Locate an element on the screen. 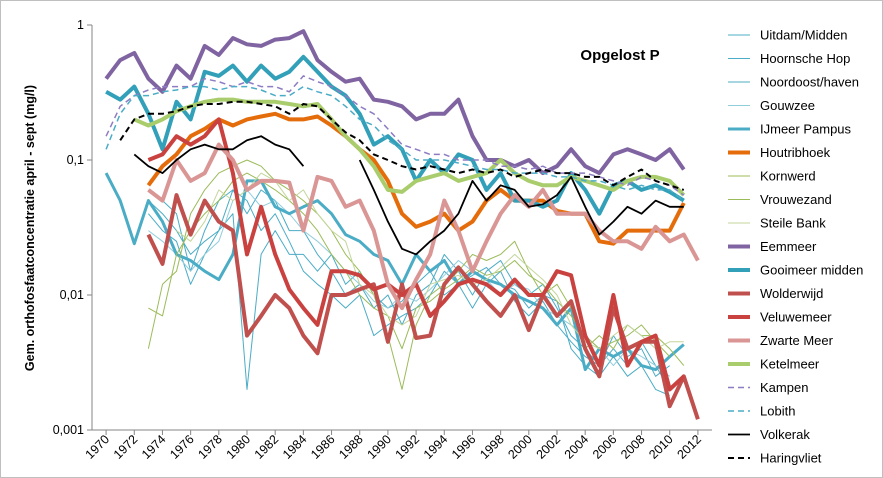  legend-label: IJmeer Pampus is located at coordinates (806, 129).